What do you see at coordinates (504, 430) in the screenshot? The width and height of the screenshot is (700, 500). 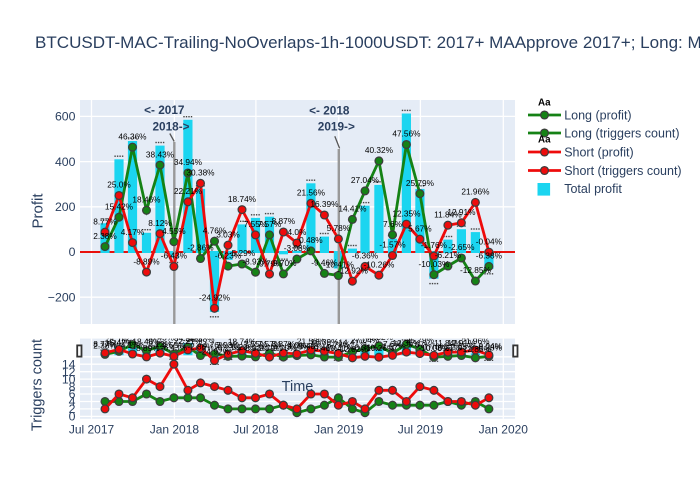 I see `svg-text: Jan 2020` at bounding box center [504, 430].